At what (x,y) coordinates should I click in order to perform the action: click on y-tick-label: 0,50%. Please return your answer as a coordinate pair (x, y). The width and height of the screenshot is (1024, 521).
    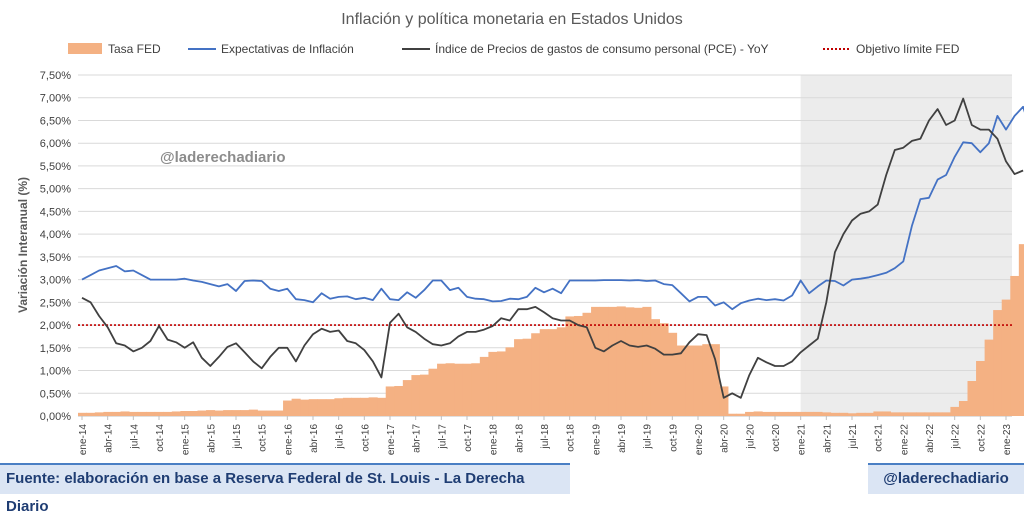
    Looking at the image, I should click on (55, 394).